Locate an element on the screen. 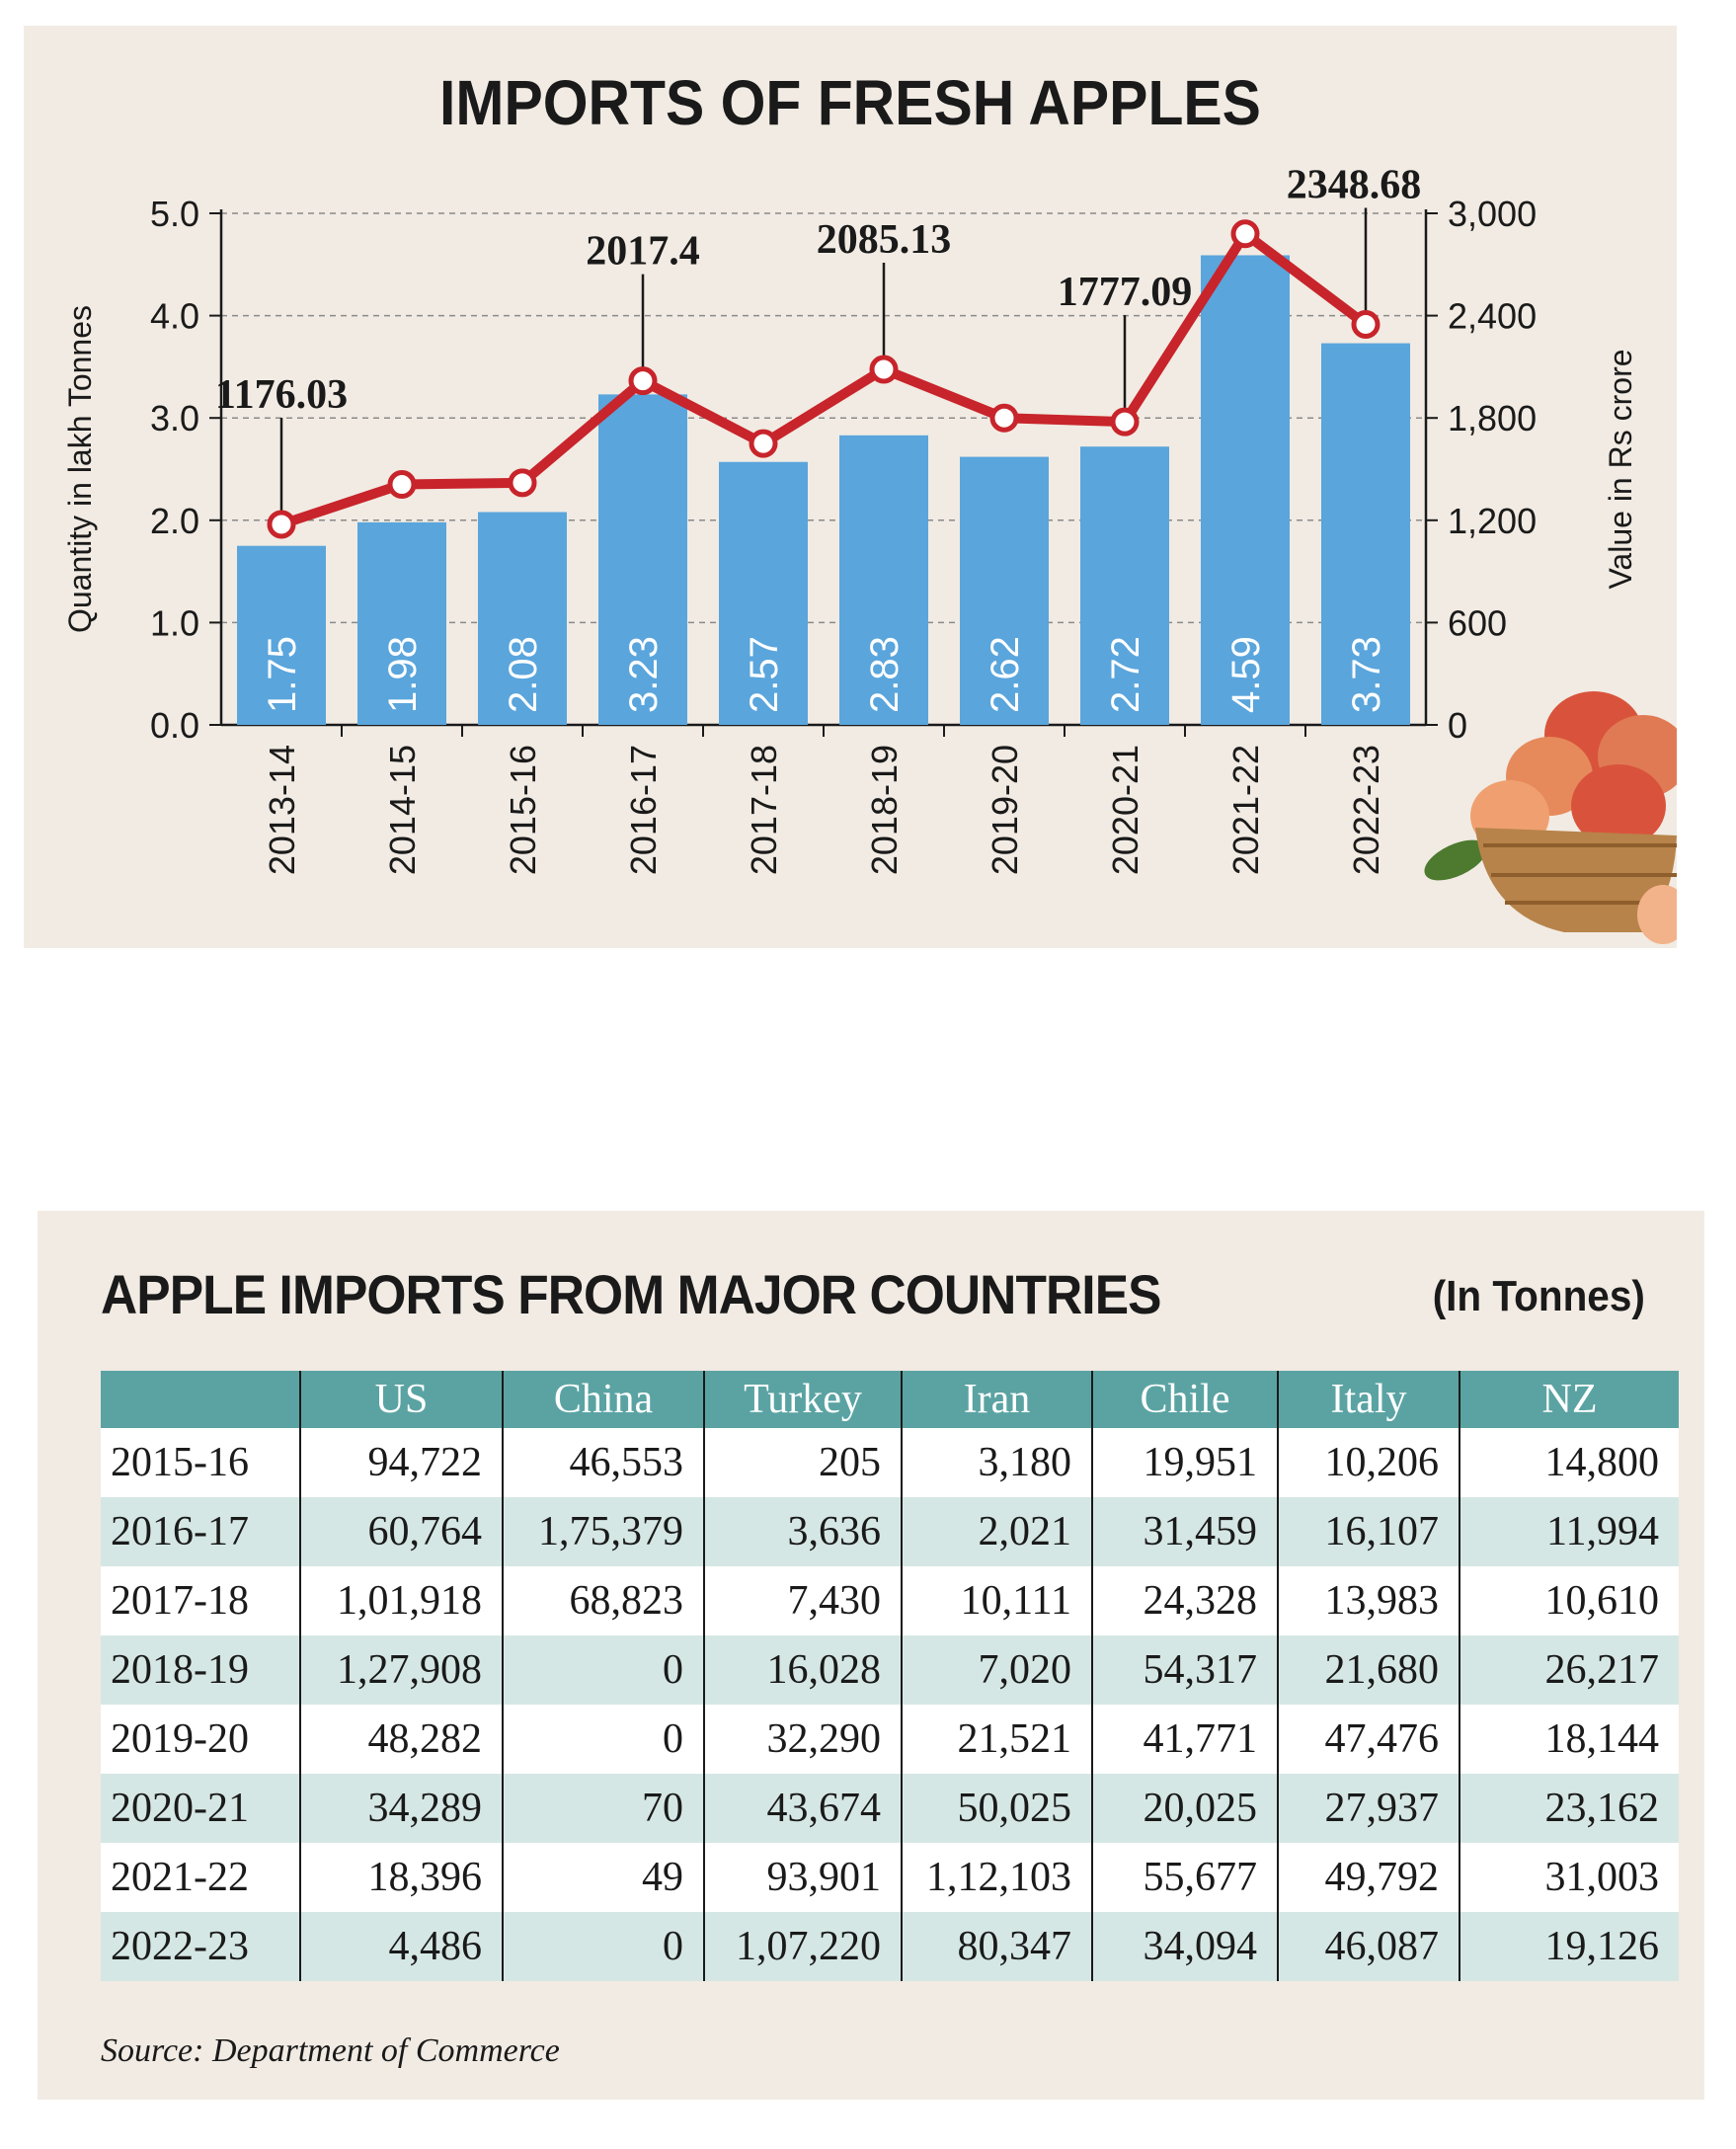 This screenshot has width=1736, height=2149. bar-value-label: 3.73 is located at coordinates (1367, 675).